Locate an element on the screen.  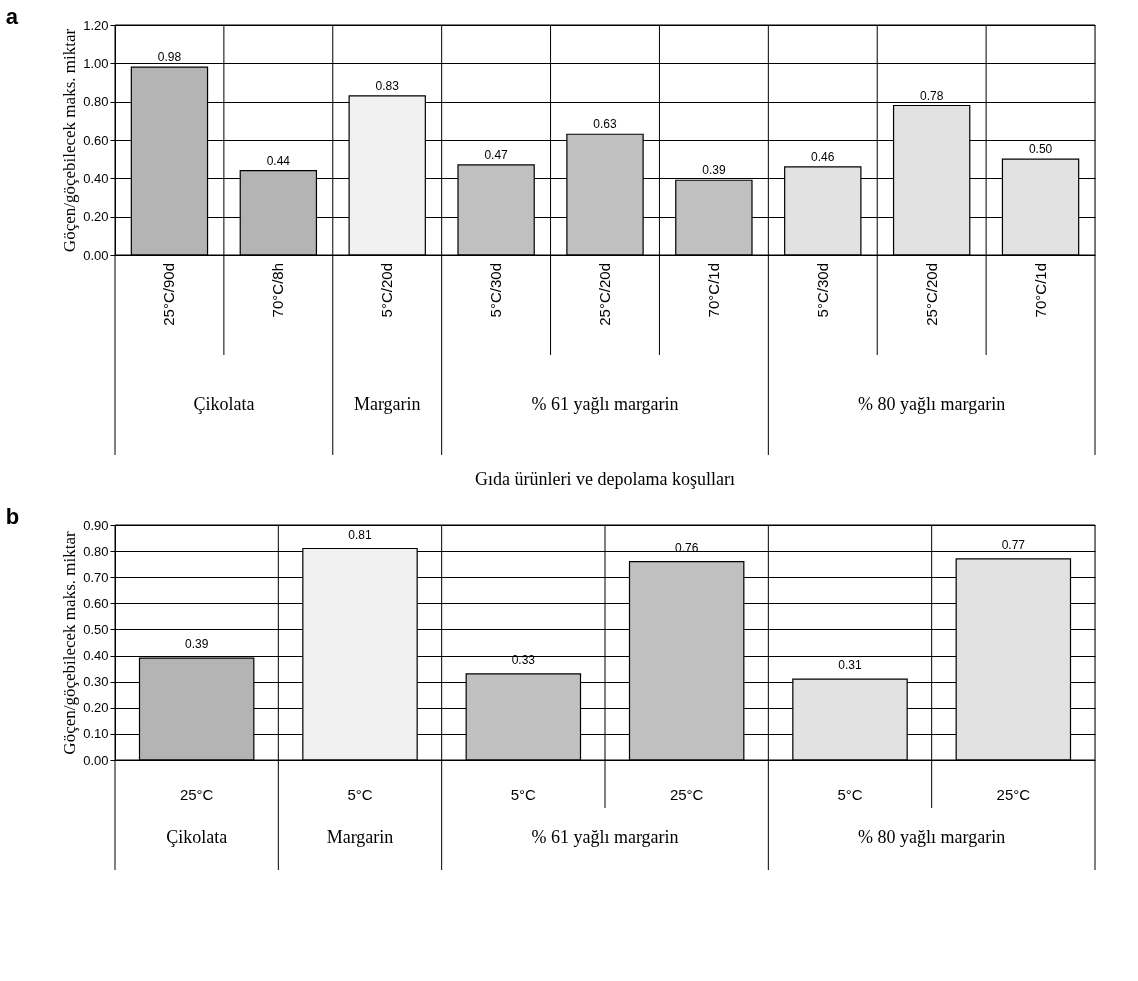
data-label: 0.63 is located at coordinates (605, 124).